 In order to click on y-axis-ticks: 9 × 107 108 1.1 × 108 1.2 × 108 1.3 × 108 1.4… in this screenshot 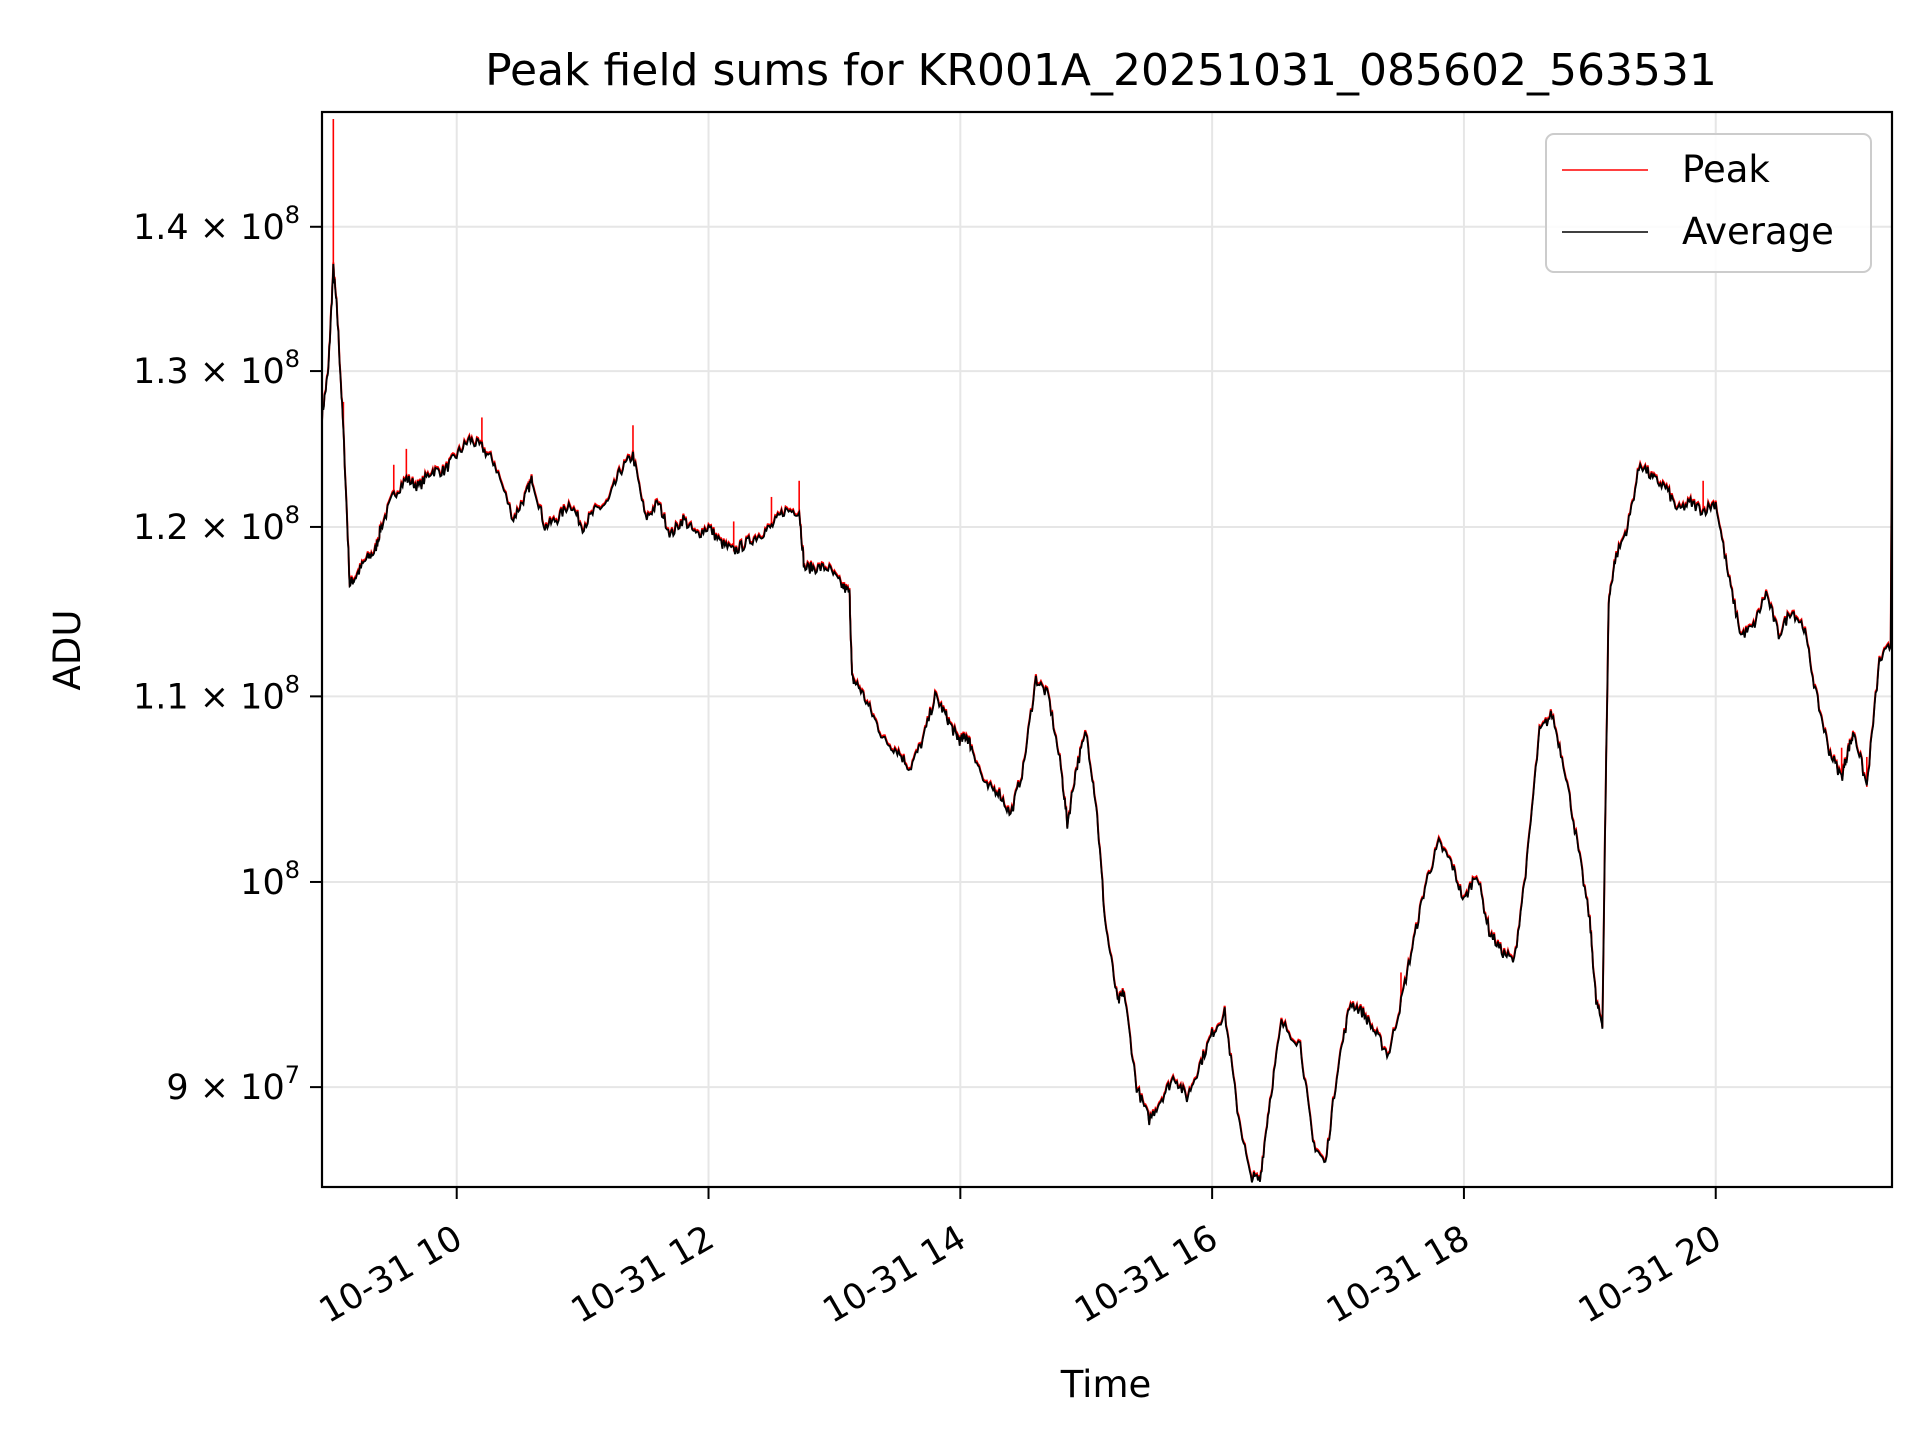, I will do `click(227, 654)`.